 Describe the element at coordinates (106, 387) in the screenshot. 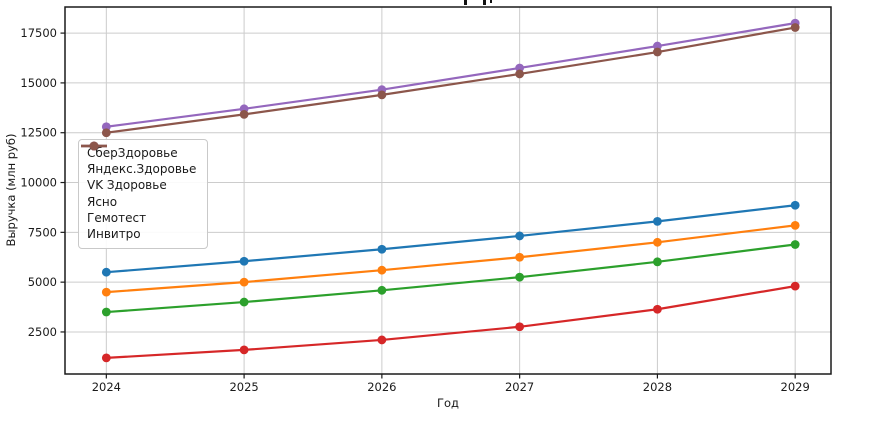

I see `x-tick-label: 2024` at that location.